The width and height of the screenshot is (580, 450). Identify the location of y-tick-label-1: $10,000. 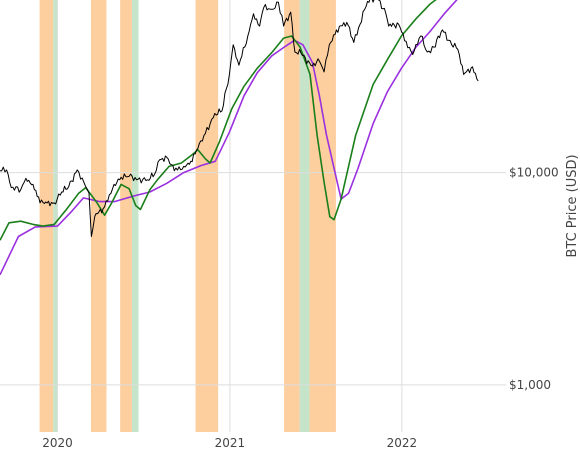
(534, 173).